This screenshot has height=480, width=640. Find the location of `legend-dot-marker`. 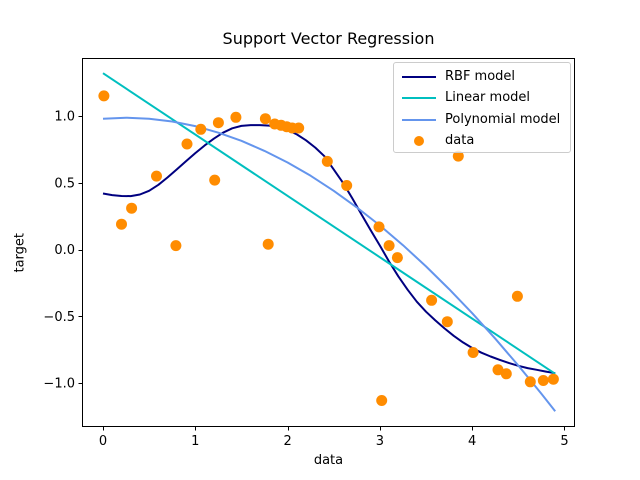

legend-dot-marker is located at coordinates (419, 141).